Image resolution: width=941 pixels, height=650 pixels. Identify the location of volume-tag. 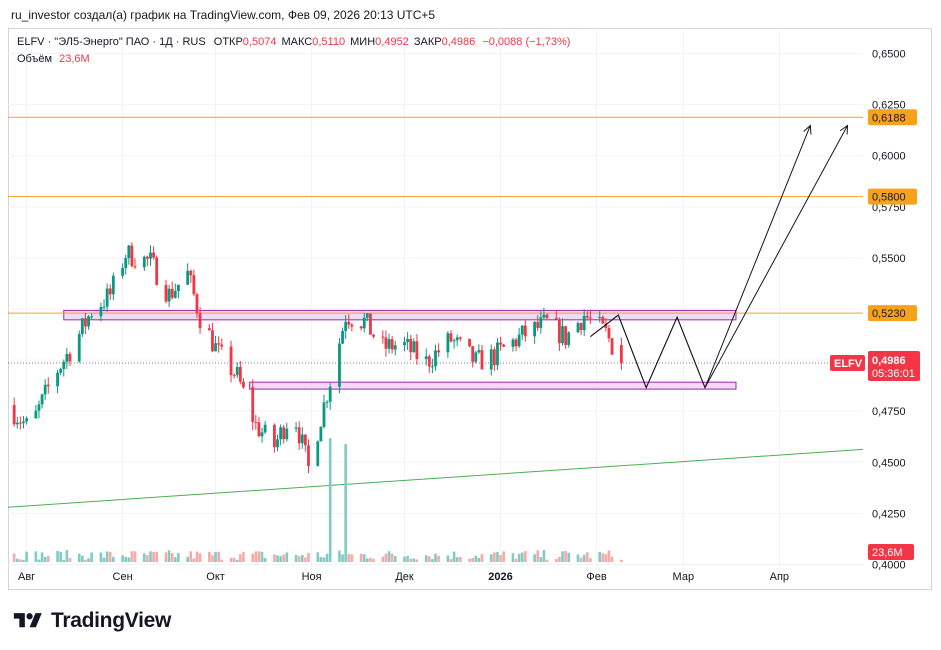
(891, 552).